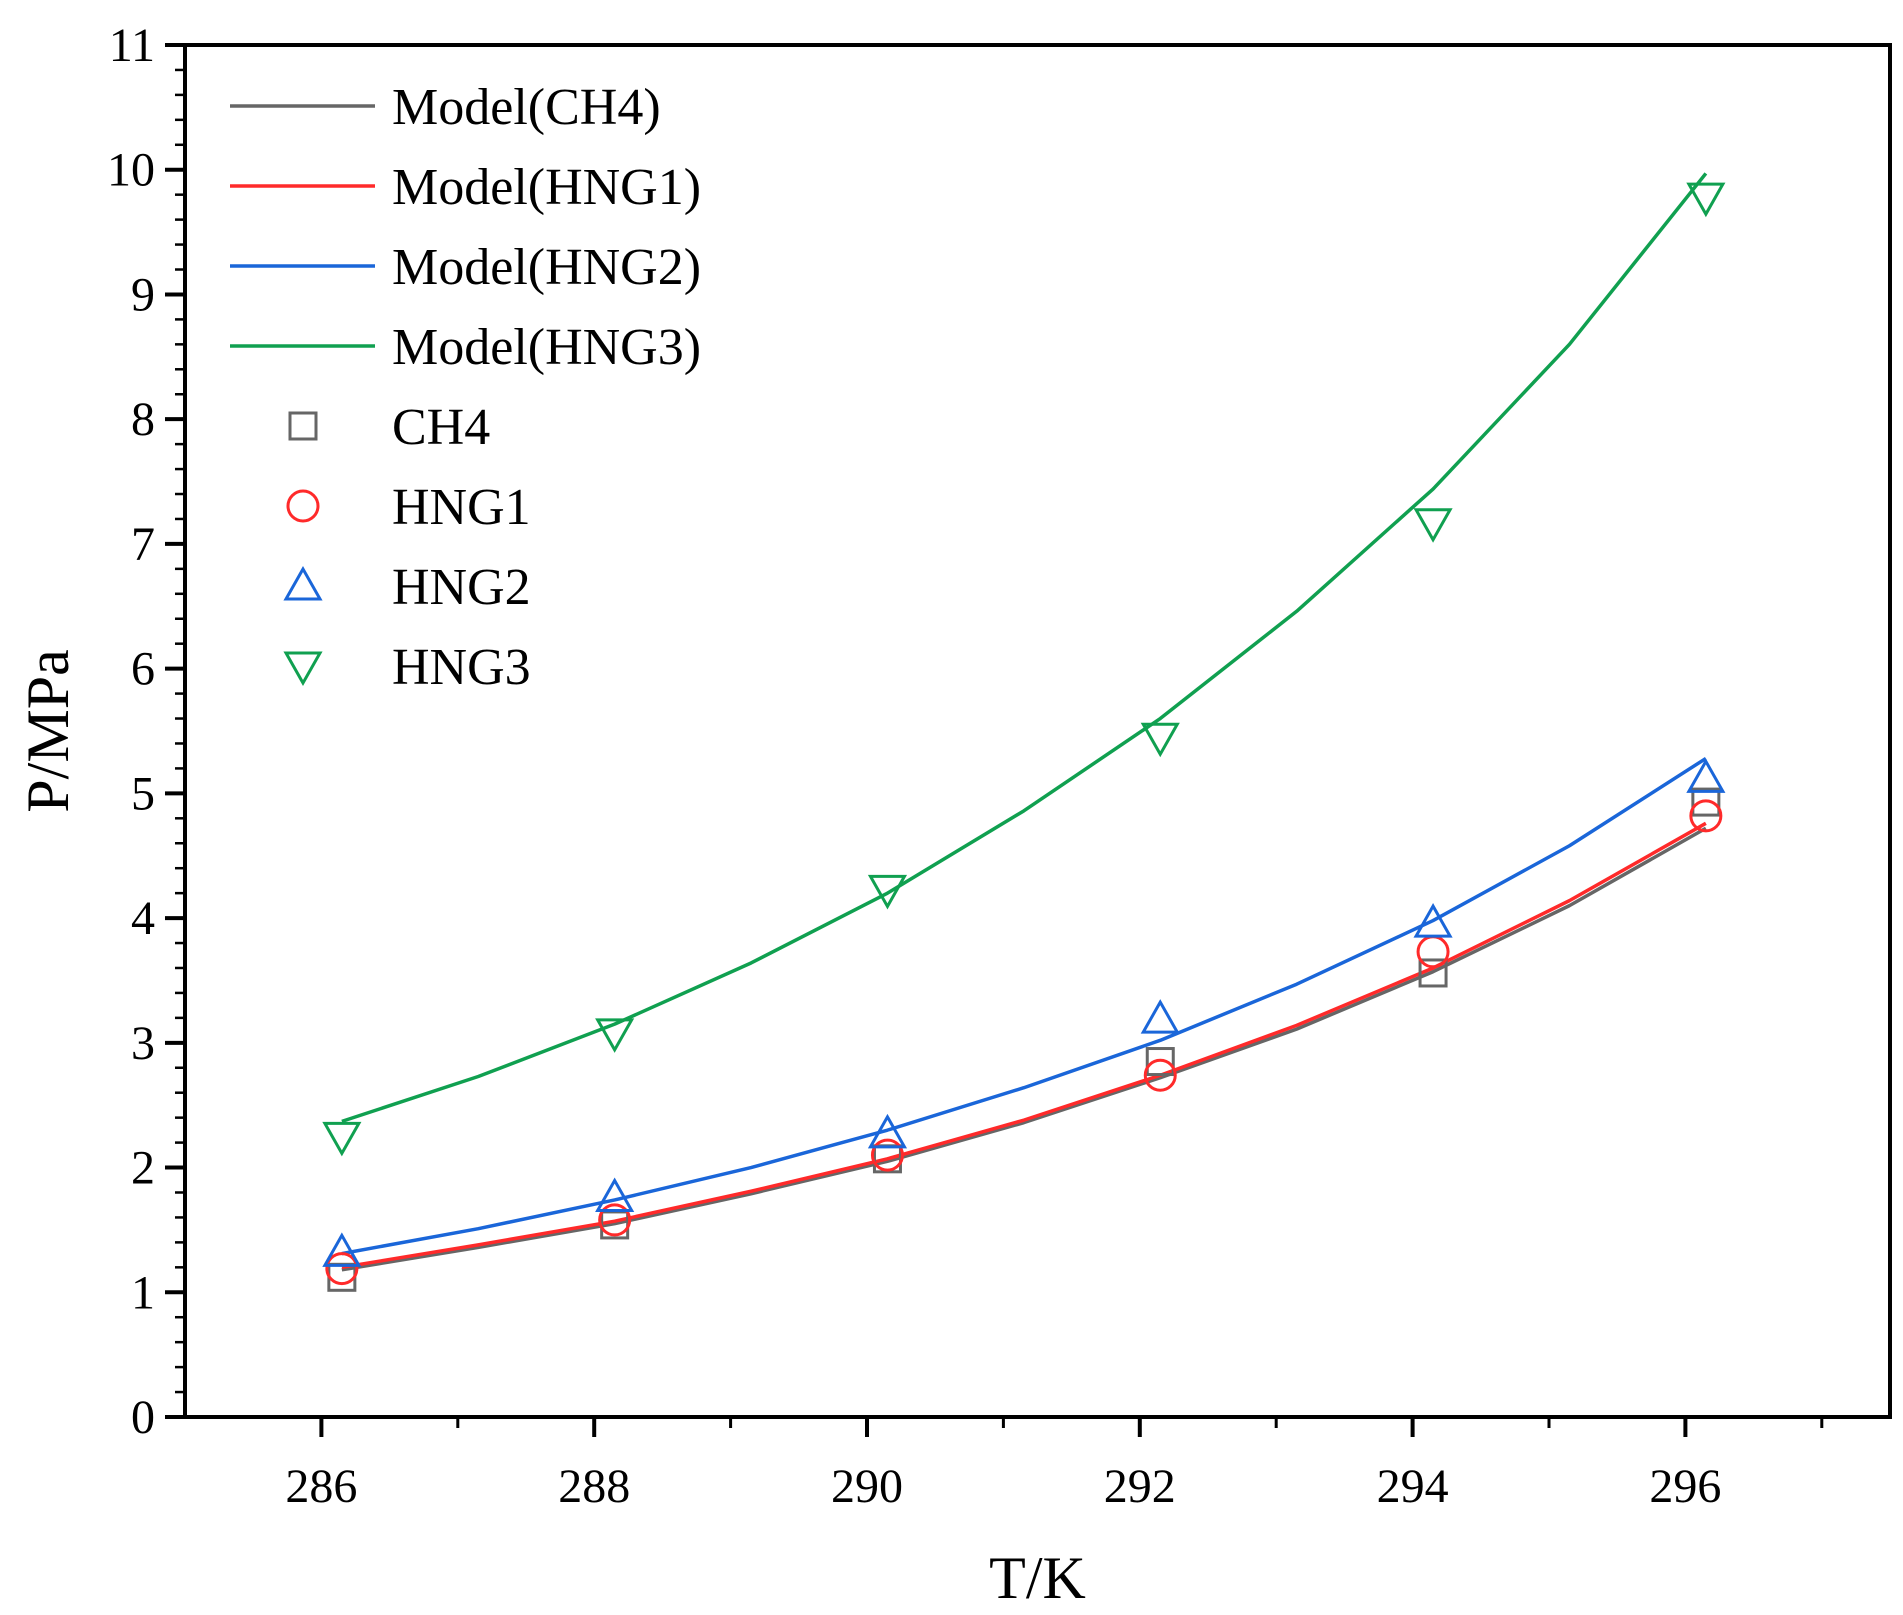 This screenshot has width=1903, height=1615. Describe the element at coordinates (594, 1486) in the screenshot. I see `x-tick-label: 288` at that location.